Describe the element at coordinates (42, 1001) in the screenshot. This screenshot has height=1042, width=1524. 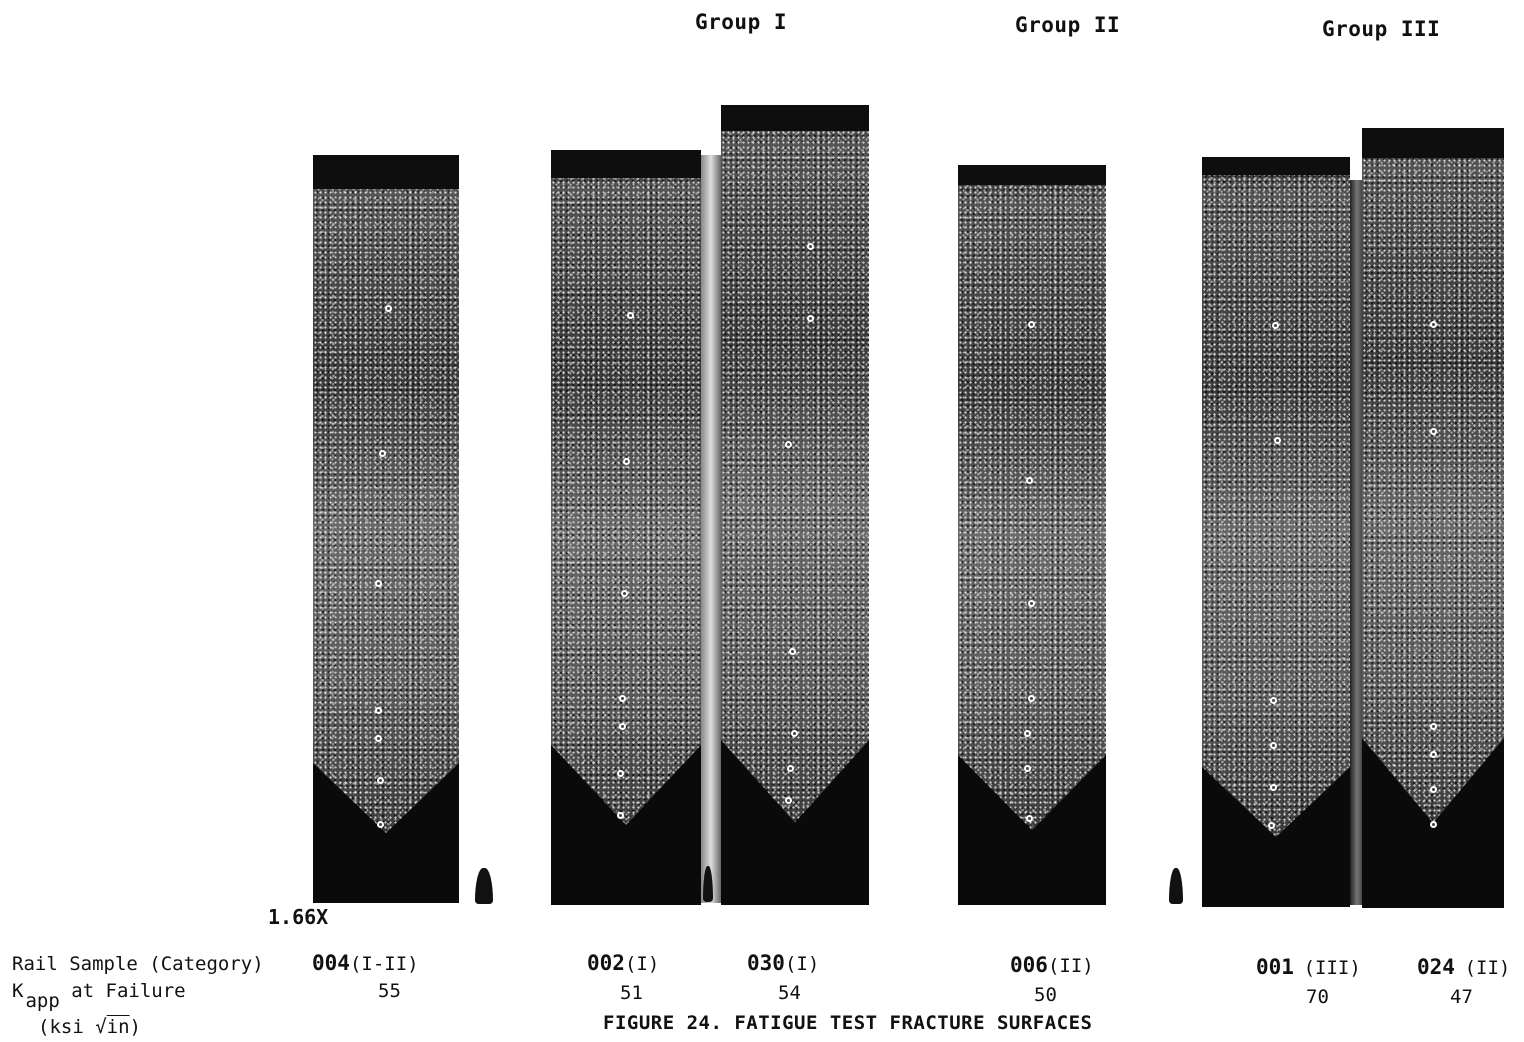
I see `k-subscript: app` at that location.